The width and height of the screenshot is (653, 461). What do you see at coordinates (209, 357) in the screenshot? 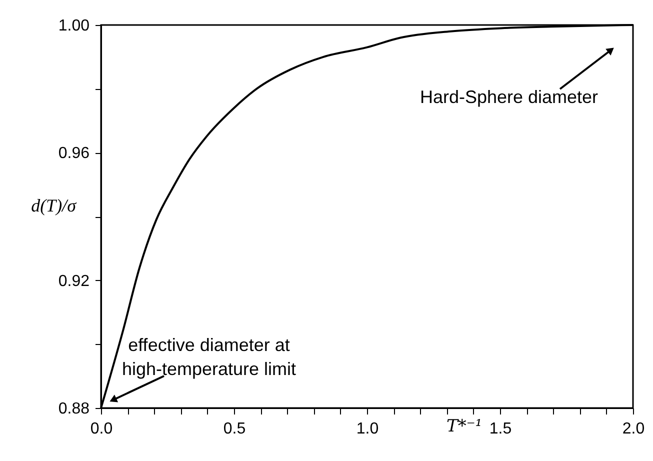
I see `annotation: effective diameter at high-temperature limit` at bounding box center [209, 357].